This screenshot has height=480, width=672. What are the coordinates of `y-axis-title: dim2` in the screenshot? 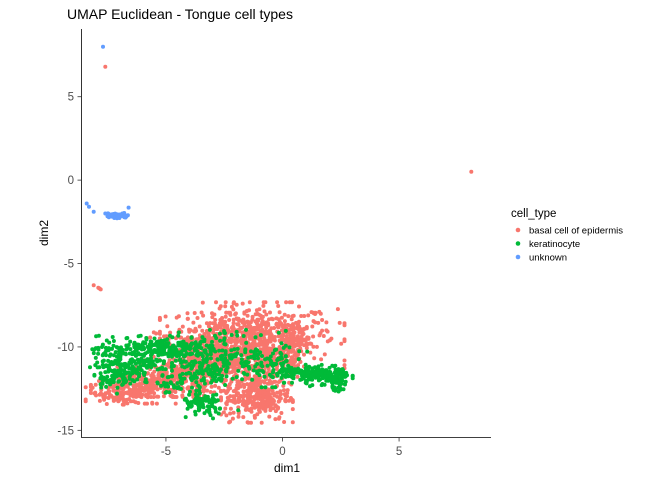 It's located at (44, 233).